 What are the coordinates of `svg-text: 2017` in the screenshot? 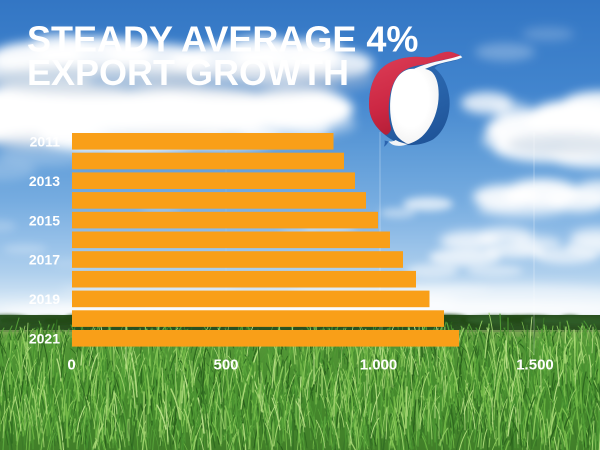 It's located at (44, 260).